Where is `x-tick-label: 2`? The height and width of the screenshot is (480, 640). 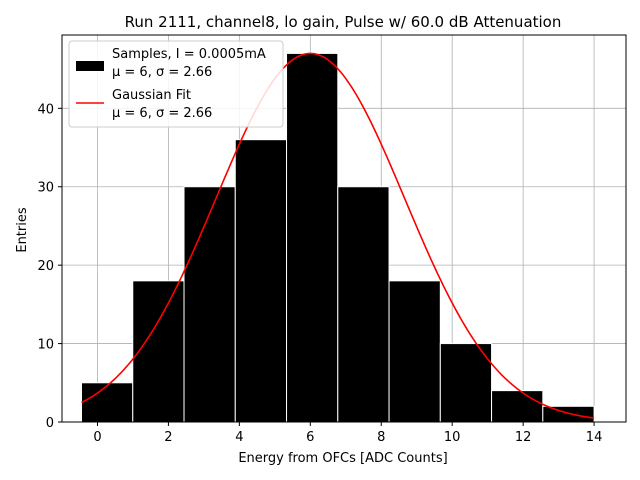
x-tick-label: 2 is located at coordinates (168, 437).